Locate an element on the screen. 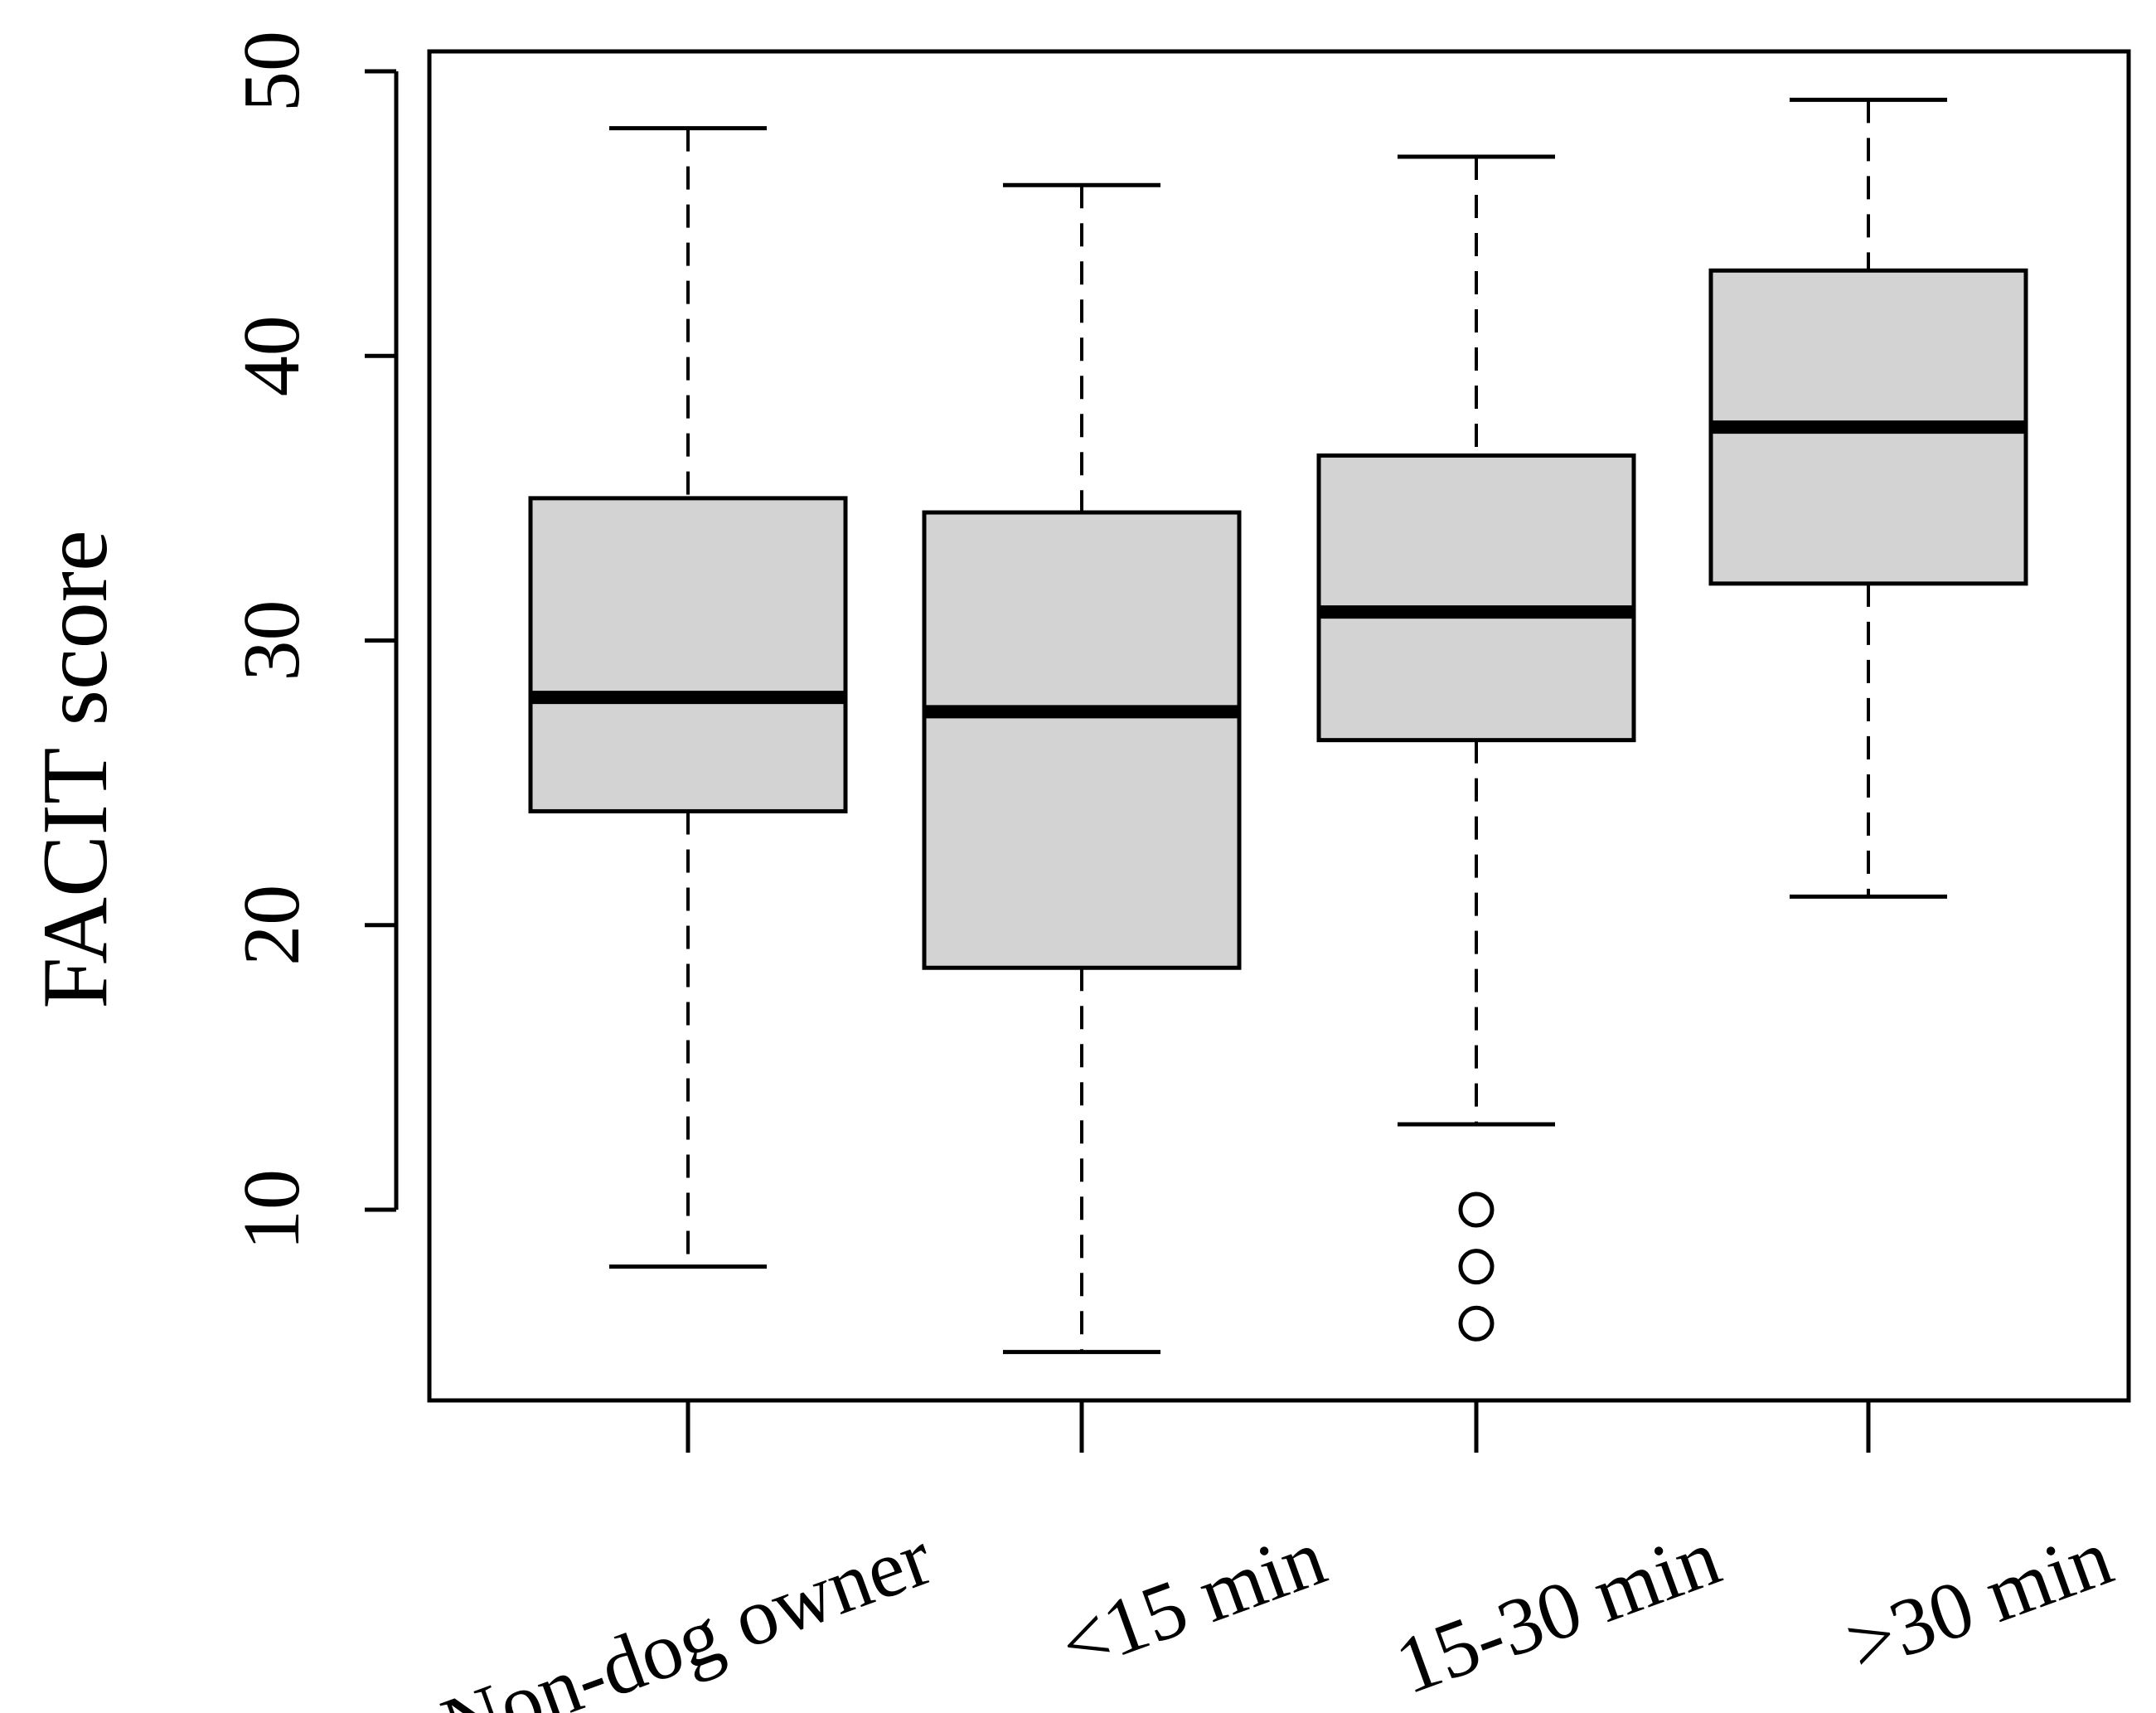 This screenshot has width=2156, height=1713. y-axis-title: FACIT score is located at coordinates (75, 770).